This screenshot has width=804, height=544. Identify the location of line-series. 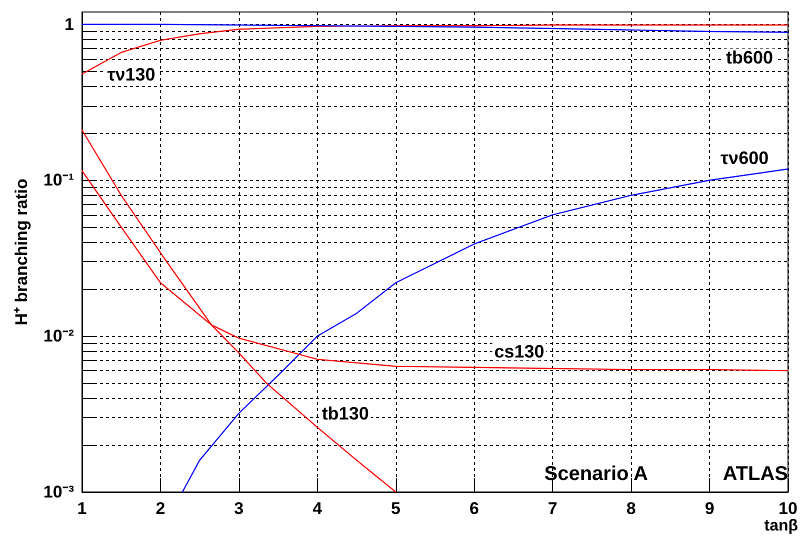
(435, 28).